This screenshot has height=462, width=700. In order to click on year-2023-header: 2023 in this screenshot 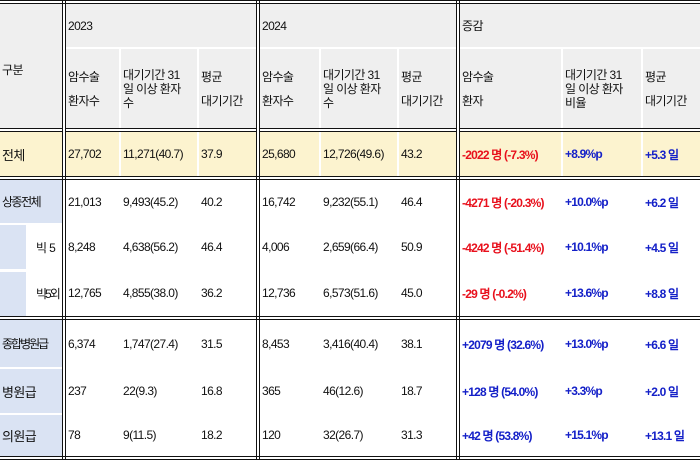, I will do `click(161, 24)`.